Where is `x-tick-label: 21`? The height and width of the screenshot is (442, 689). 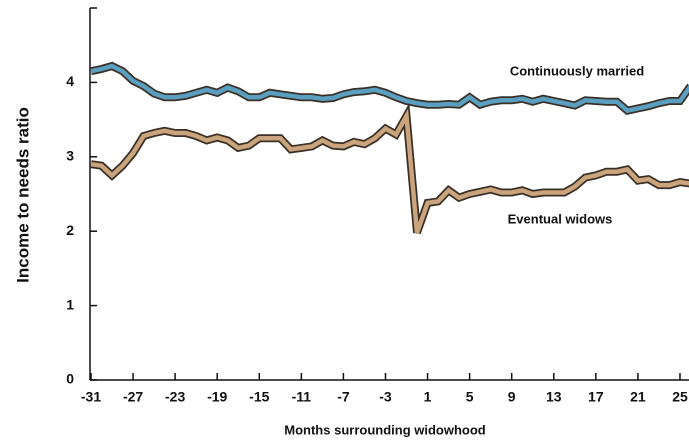 x-tick-label: 21 is located at coordinates (638, 397).